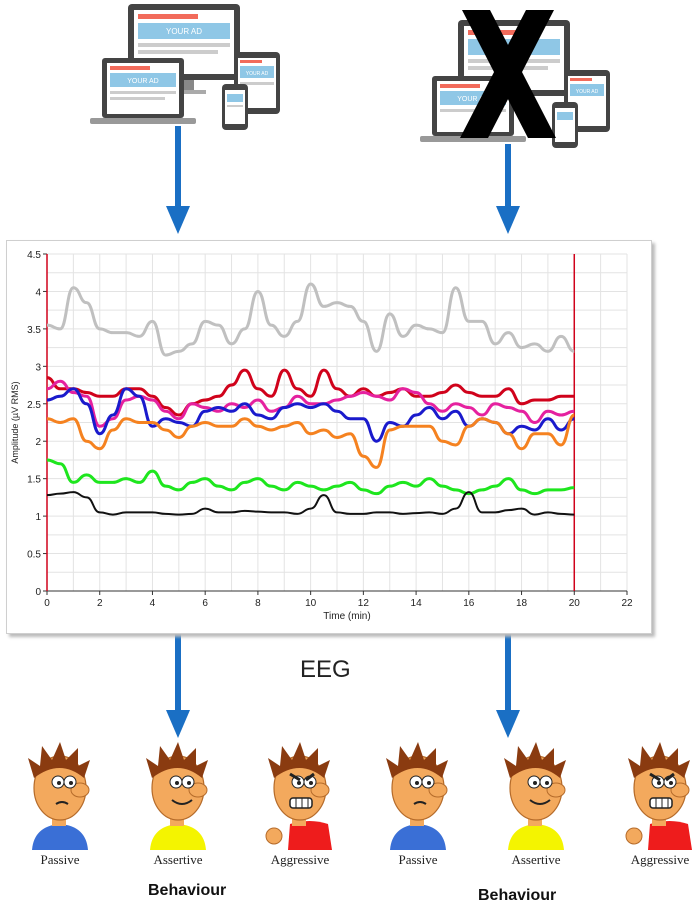 Image resolution: width=700 pixels, height=905 pixels. What do you see at coordinates (187, 890) in the screenshot?
I see `behaviour-label-left: Behaviour` at bounding box center [187, 890].